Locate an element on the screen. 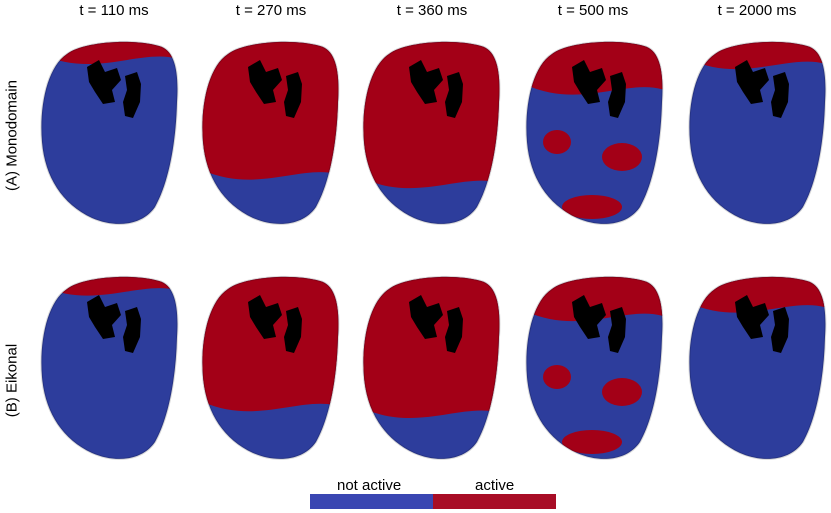  column-label-110ms: t = 110 ms is located at coordinates (114, 10).